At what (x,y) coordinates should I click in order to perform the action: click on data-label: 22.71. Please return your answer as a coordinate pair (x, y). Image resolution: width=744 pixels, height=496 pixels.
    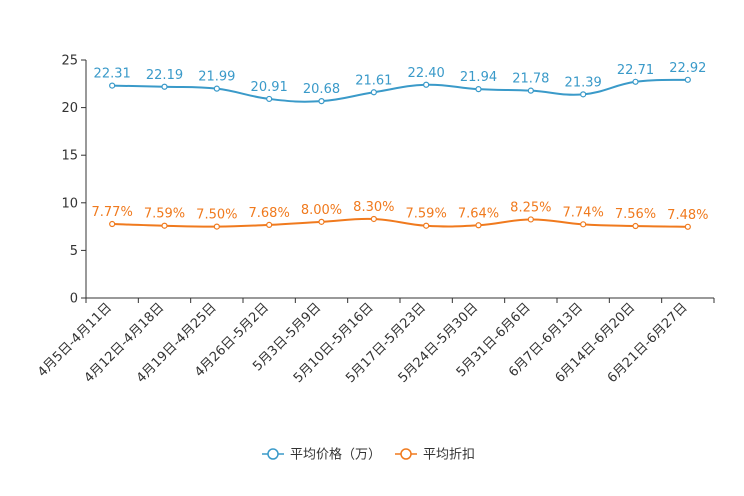
    Looking at the image, I should click on (635, 70).